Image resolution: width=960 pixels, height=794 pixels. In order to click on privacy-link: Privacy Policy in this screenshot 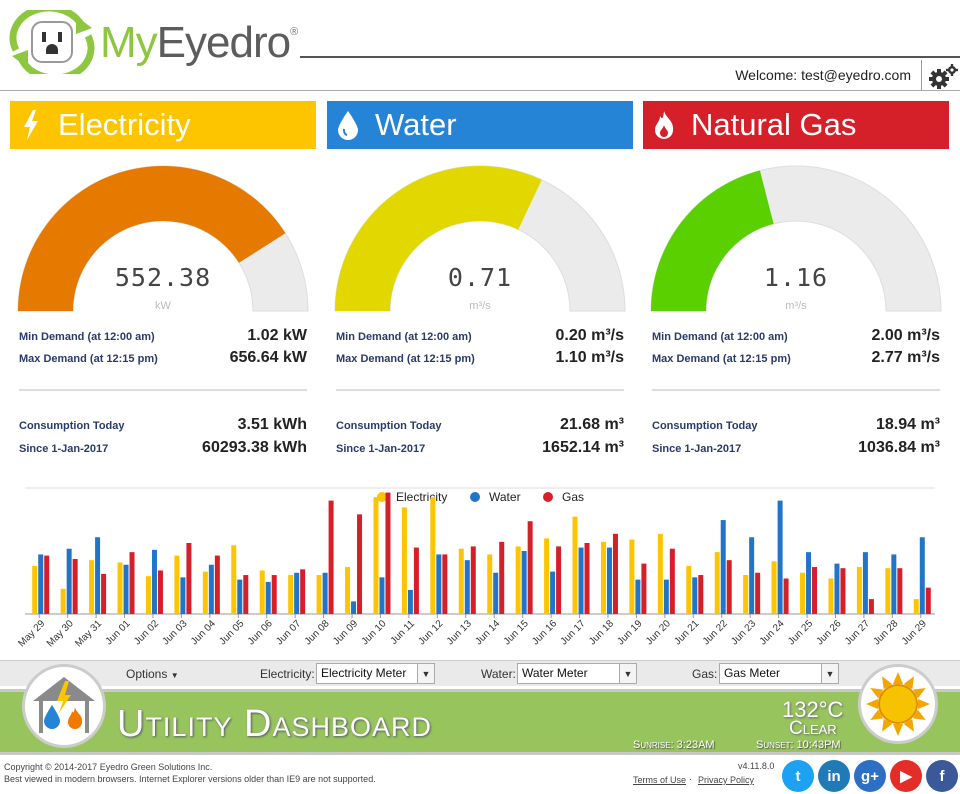, I will do `click(726, 780)`.